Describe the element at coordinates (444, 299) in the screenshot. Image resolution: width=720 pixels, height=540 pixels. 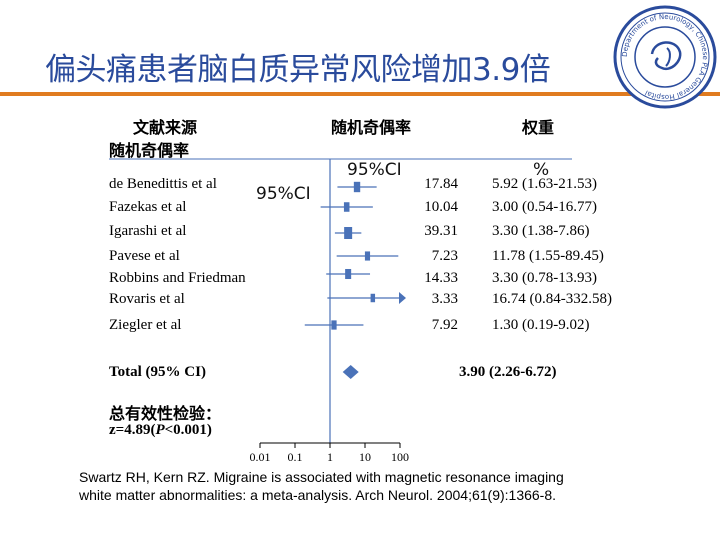
I see `study-weight: 3.33` at that location.